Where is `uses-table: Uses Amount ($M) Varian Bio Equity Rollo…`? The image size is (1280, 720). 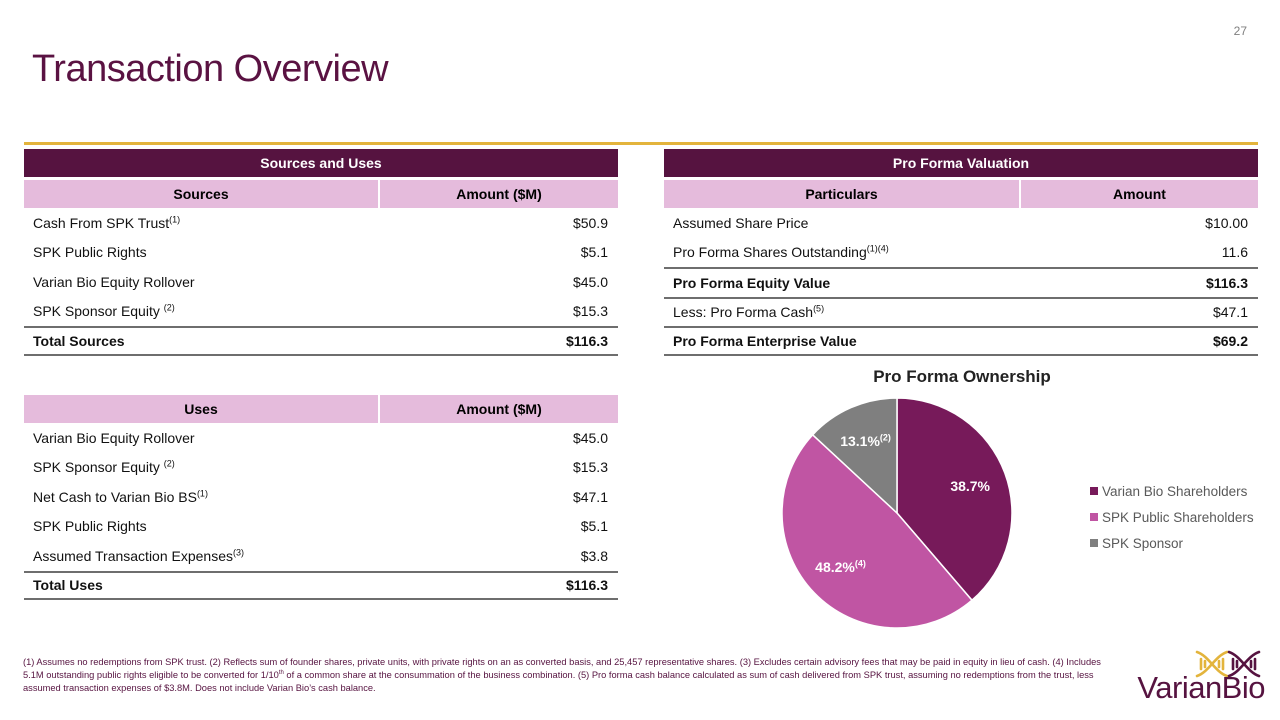 uses-table: Uses Amount ($M) Varian Bio Equity Rollo… is located at coordinates (321, 497).